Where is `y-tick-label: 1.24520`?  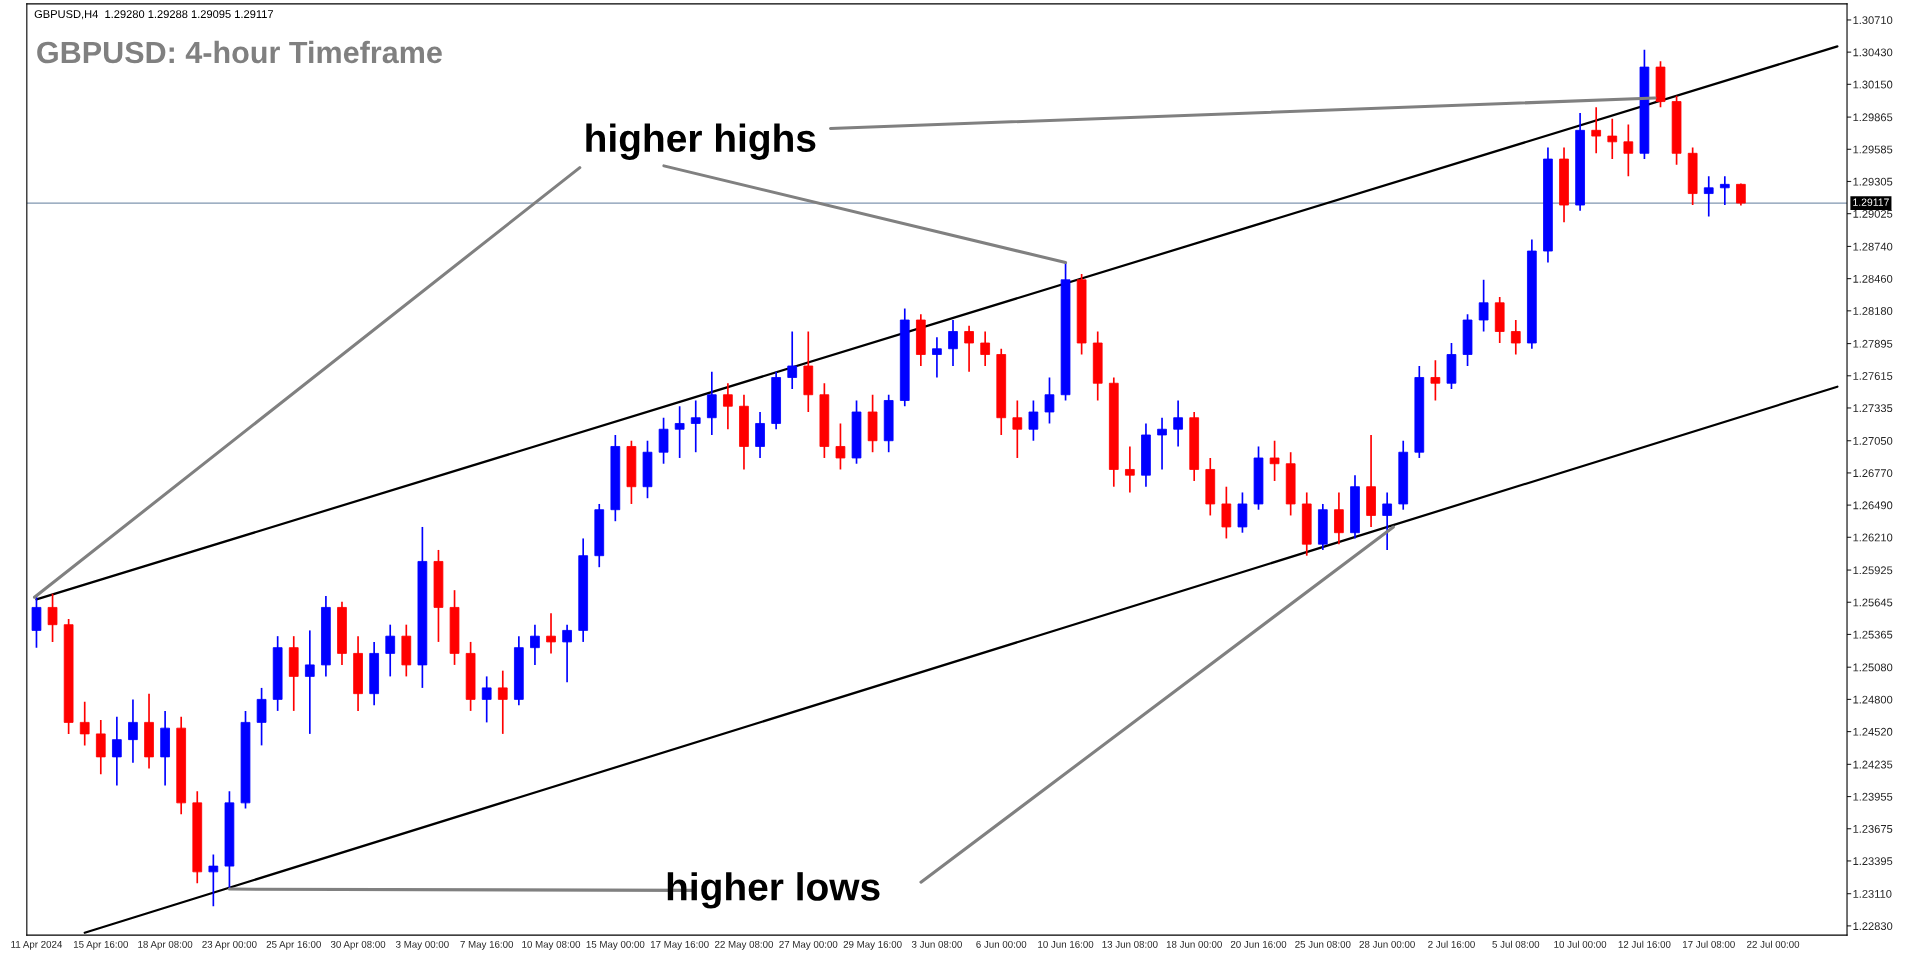
y-tick-label: 1.24520 is located at coordinates (1873, 731).